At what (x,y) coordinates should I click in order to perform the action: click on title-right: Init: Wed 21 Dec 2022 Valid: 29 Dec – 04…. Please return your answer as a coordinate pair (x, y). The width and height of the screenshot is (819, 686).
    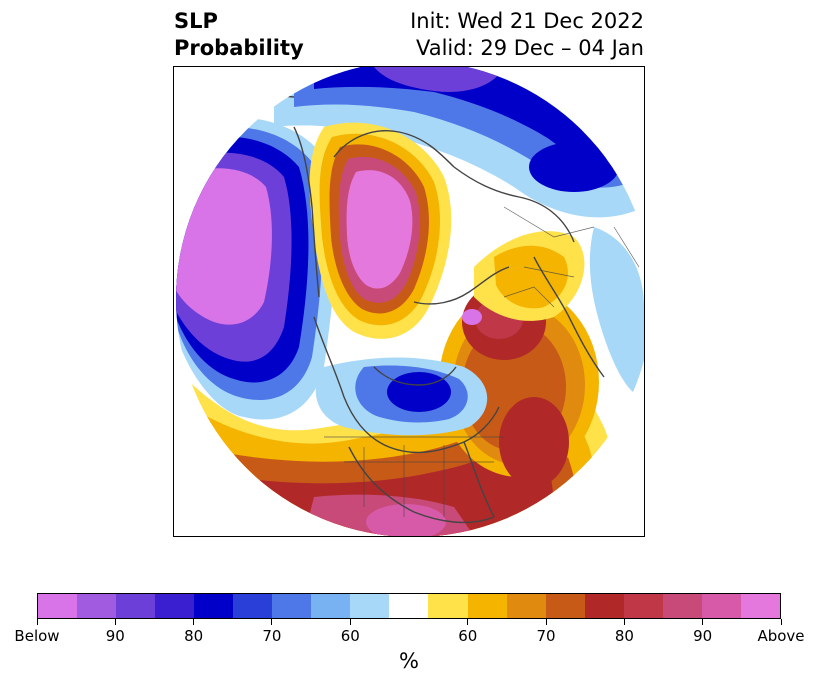
    Looking at the image, I should click on (527, 35).